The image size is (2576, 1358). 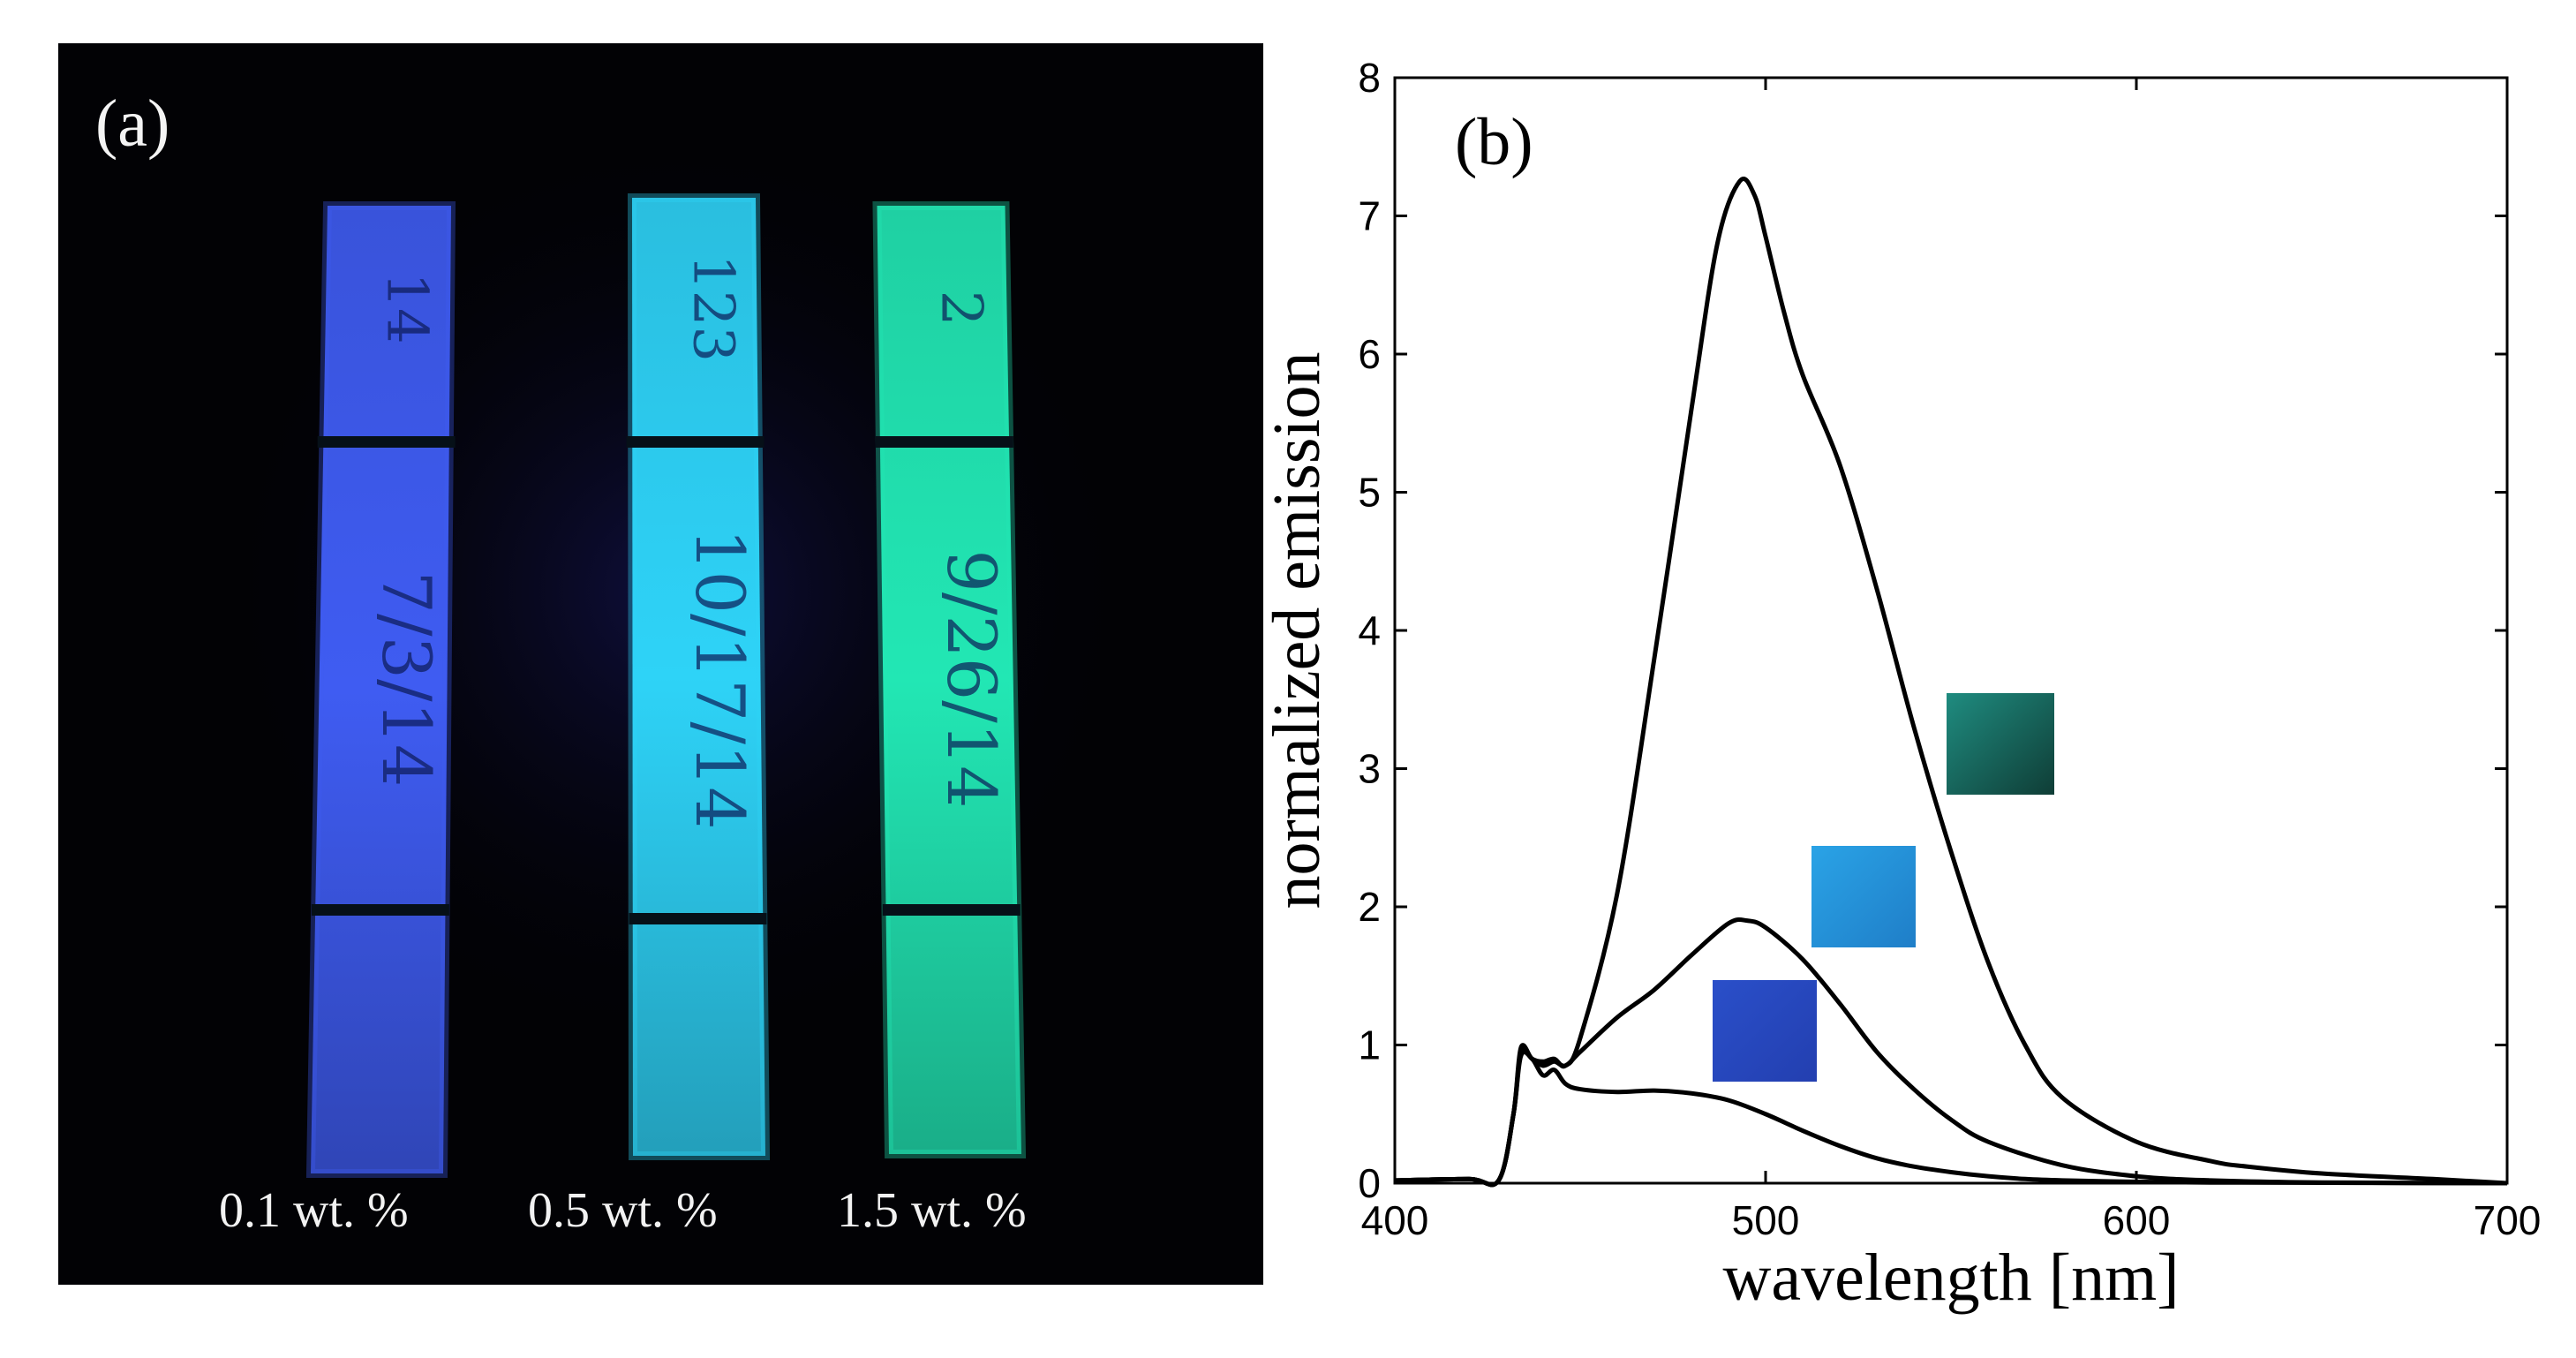 What do you see at coordinates (407, 307) in the screenshot?
I see `strip-handwriting: 14` at bounding box center [407, 307].